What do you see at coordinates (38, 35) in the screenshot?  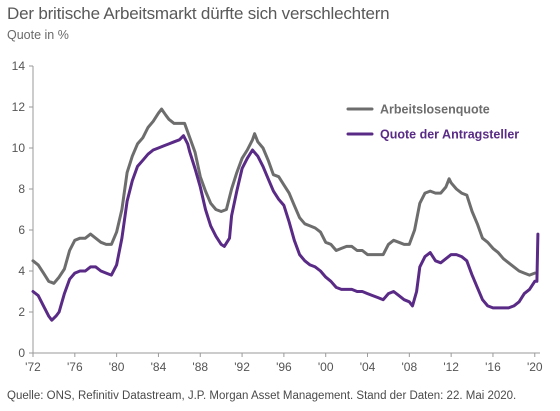 I see `chart-subtitle: Quote in %` at bounding box center [38, 35].